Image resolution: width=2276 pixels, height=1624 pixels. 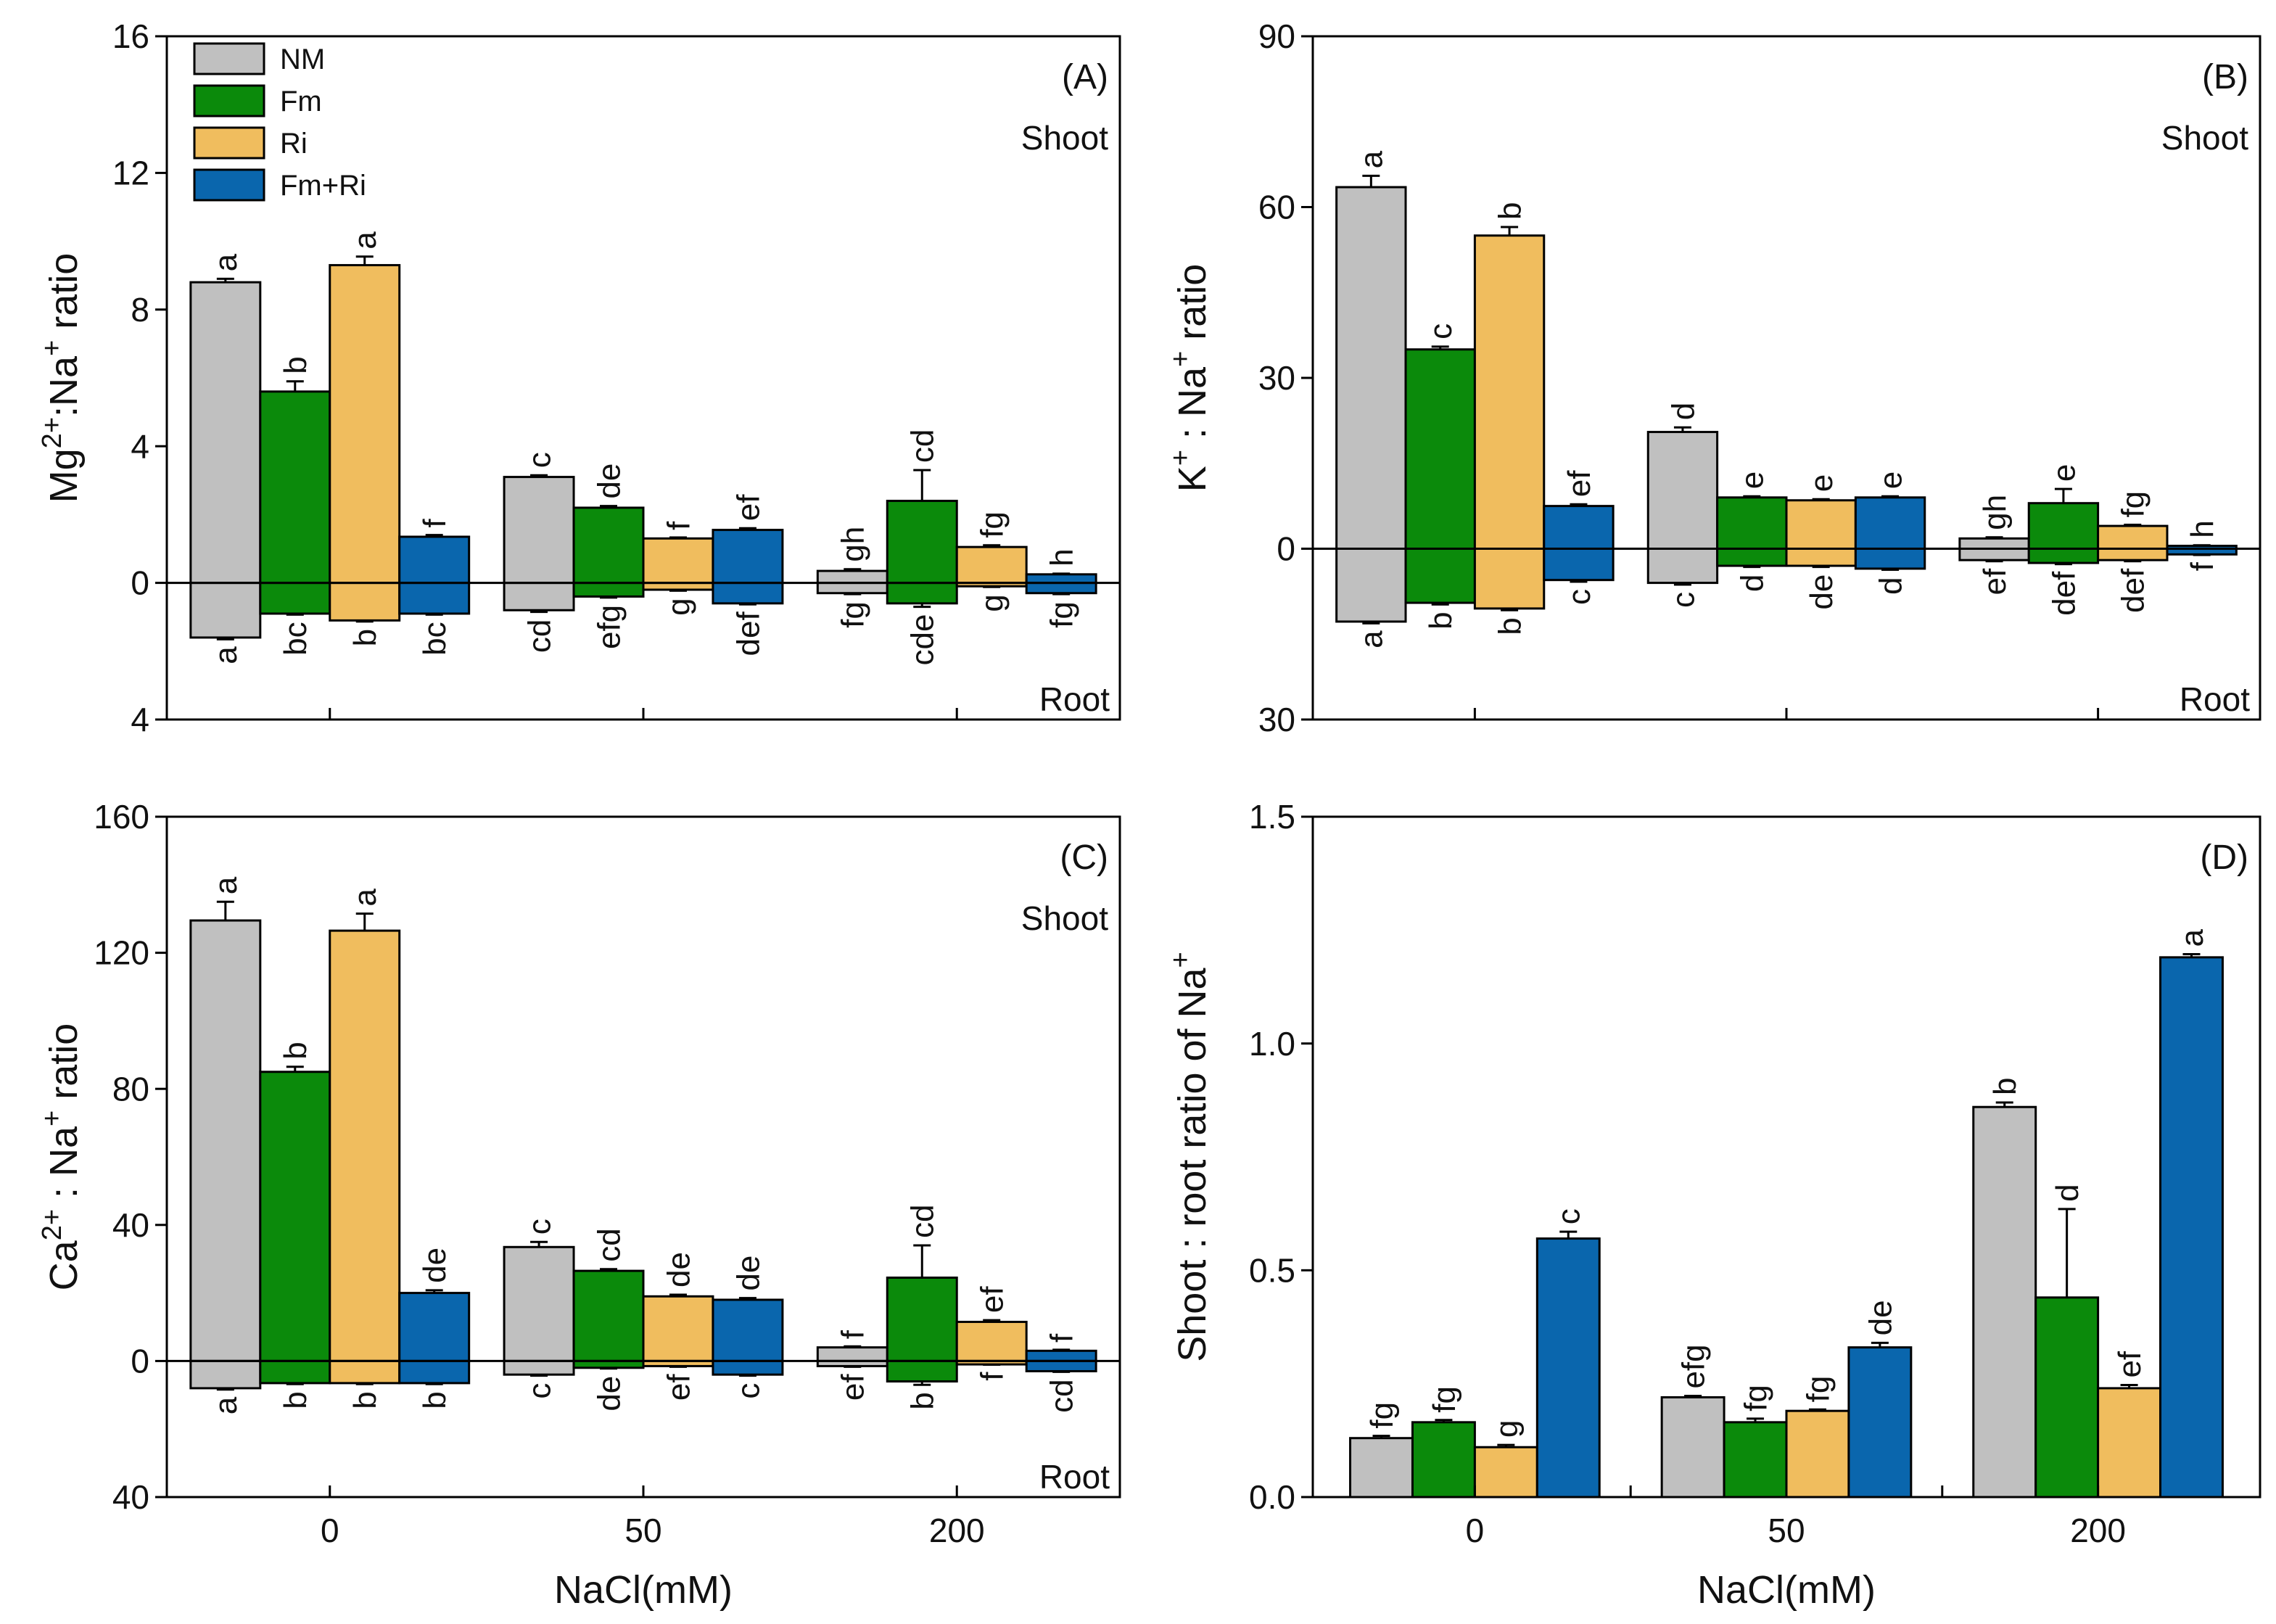 I want to click on letter-nm-0-root: a, so click(x=226, y=655).